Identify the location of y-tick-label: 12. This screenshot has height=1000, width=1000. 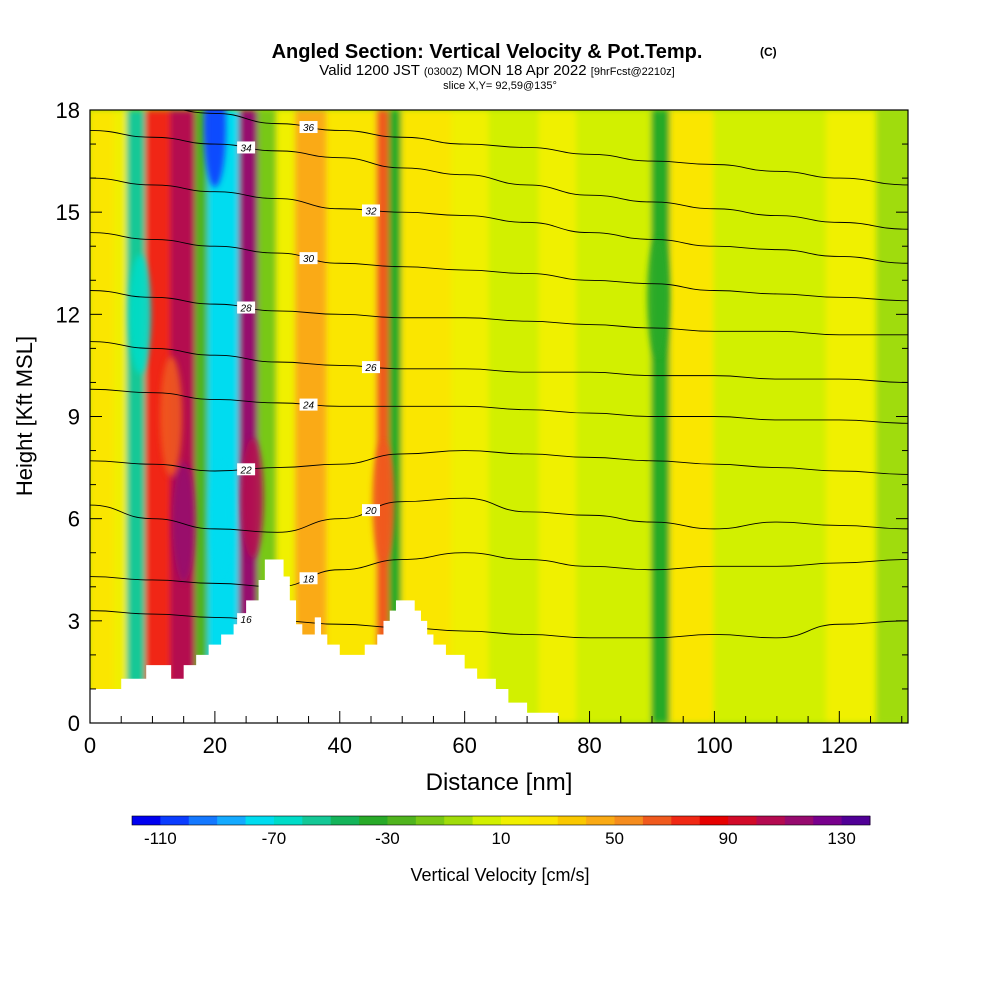
(68, 314).